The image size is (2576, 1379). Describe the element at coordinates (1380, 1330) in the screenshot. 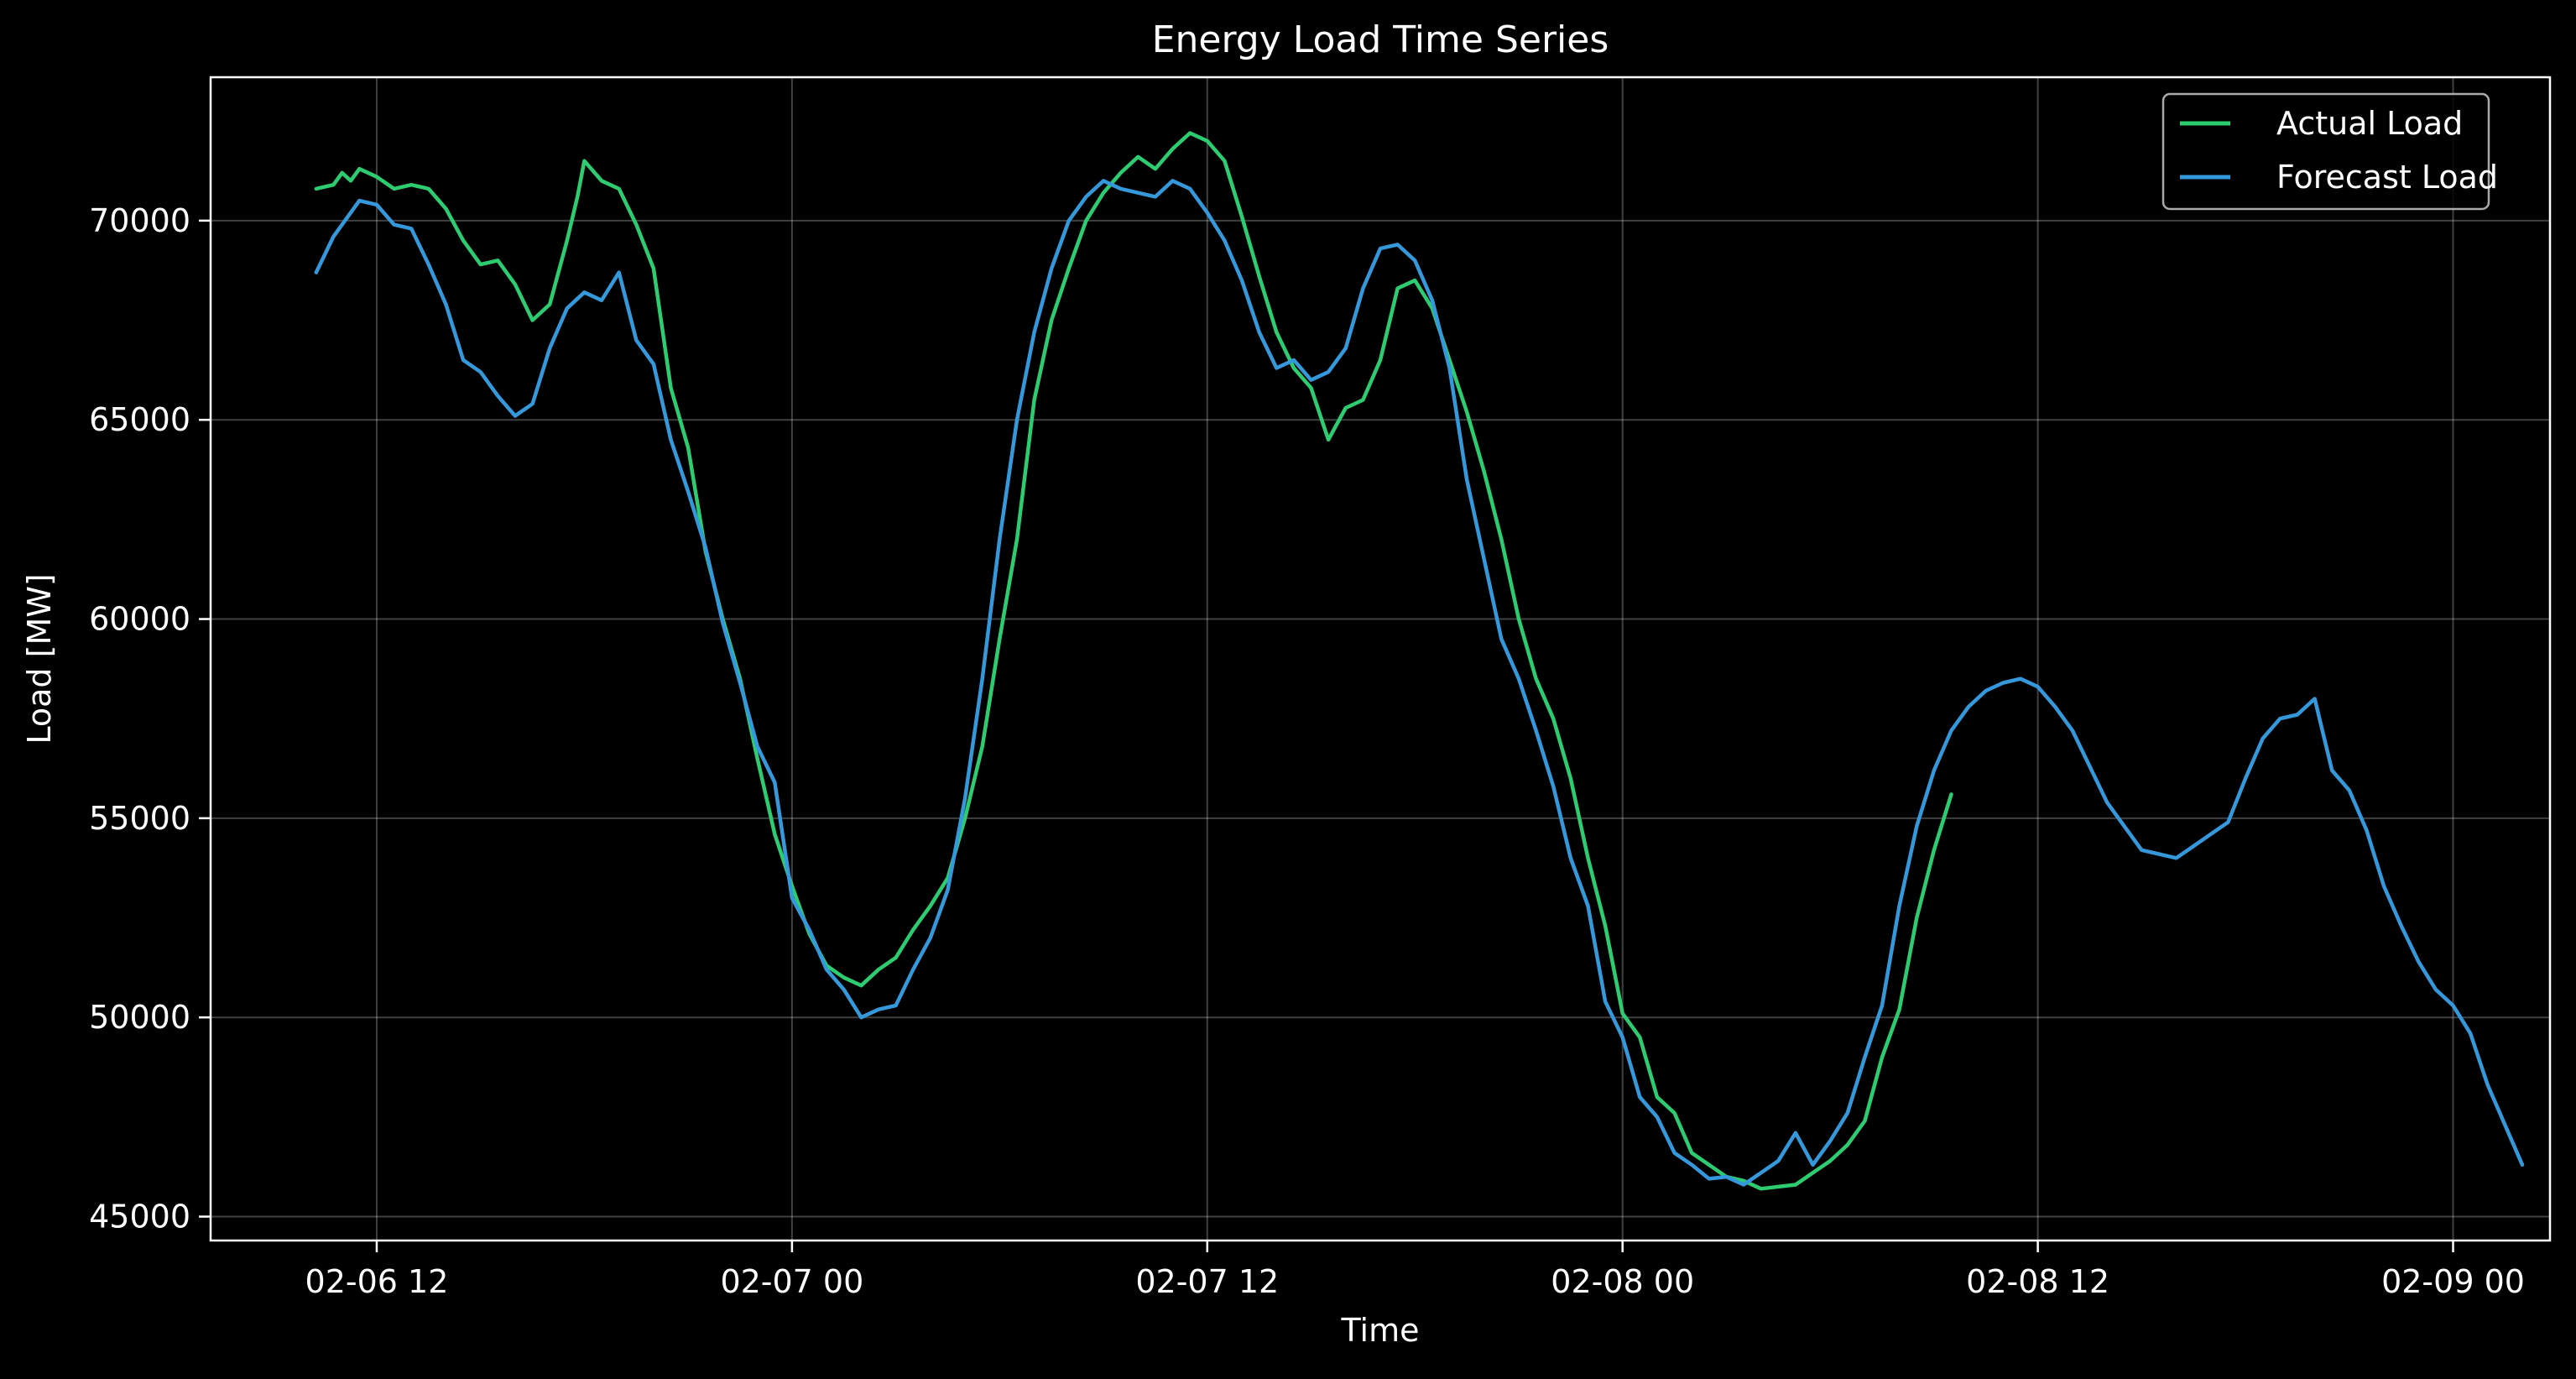

I see `x-axis-label: Time` at that location.